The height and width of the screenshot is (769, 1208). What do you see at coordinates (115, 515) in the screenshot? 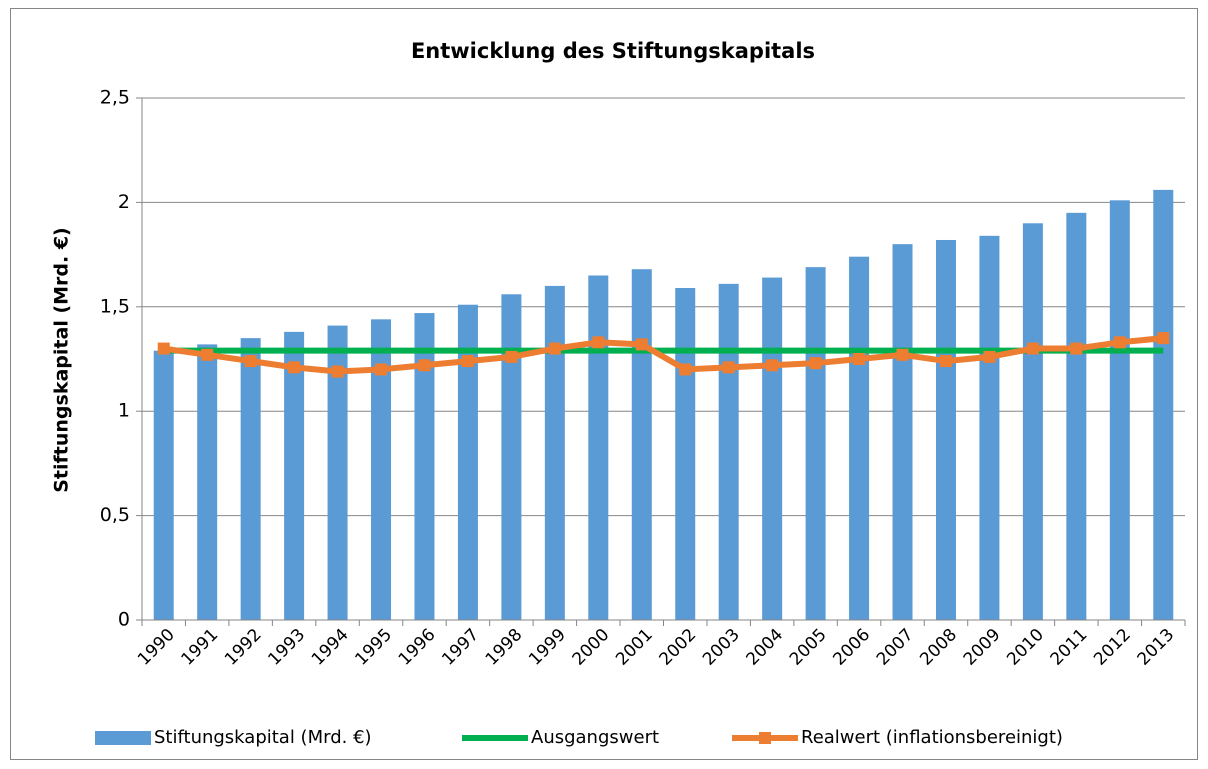
I see `y-tick-label: 0,5` at bounding box center [115, 515].